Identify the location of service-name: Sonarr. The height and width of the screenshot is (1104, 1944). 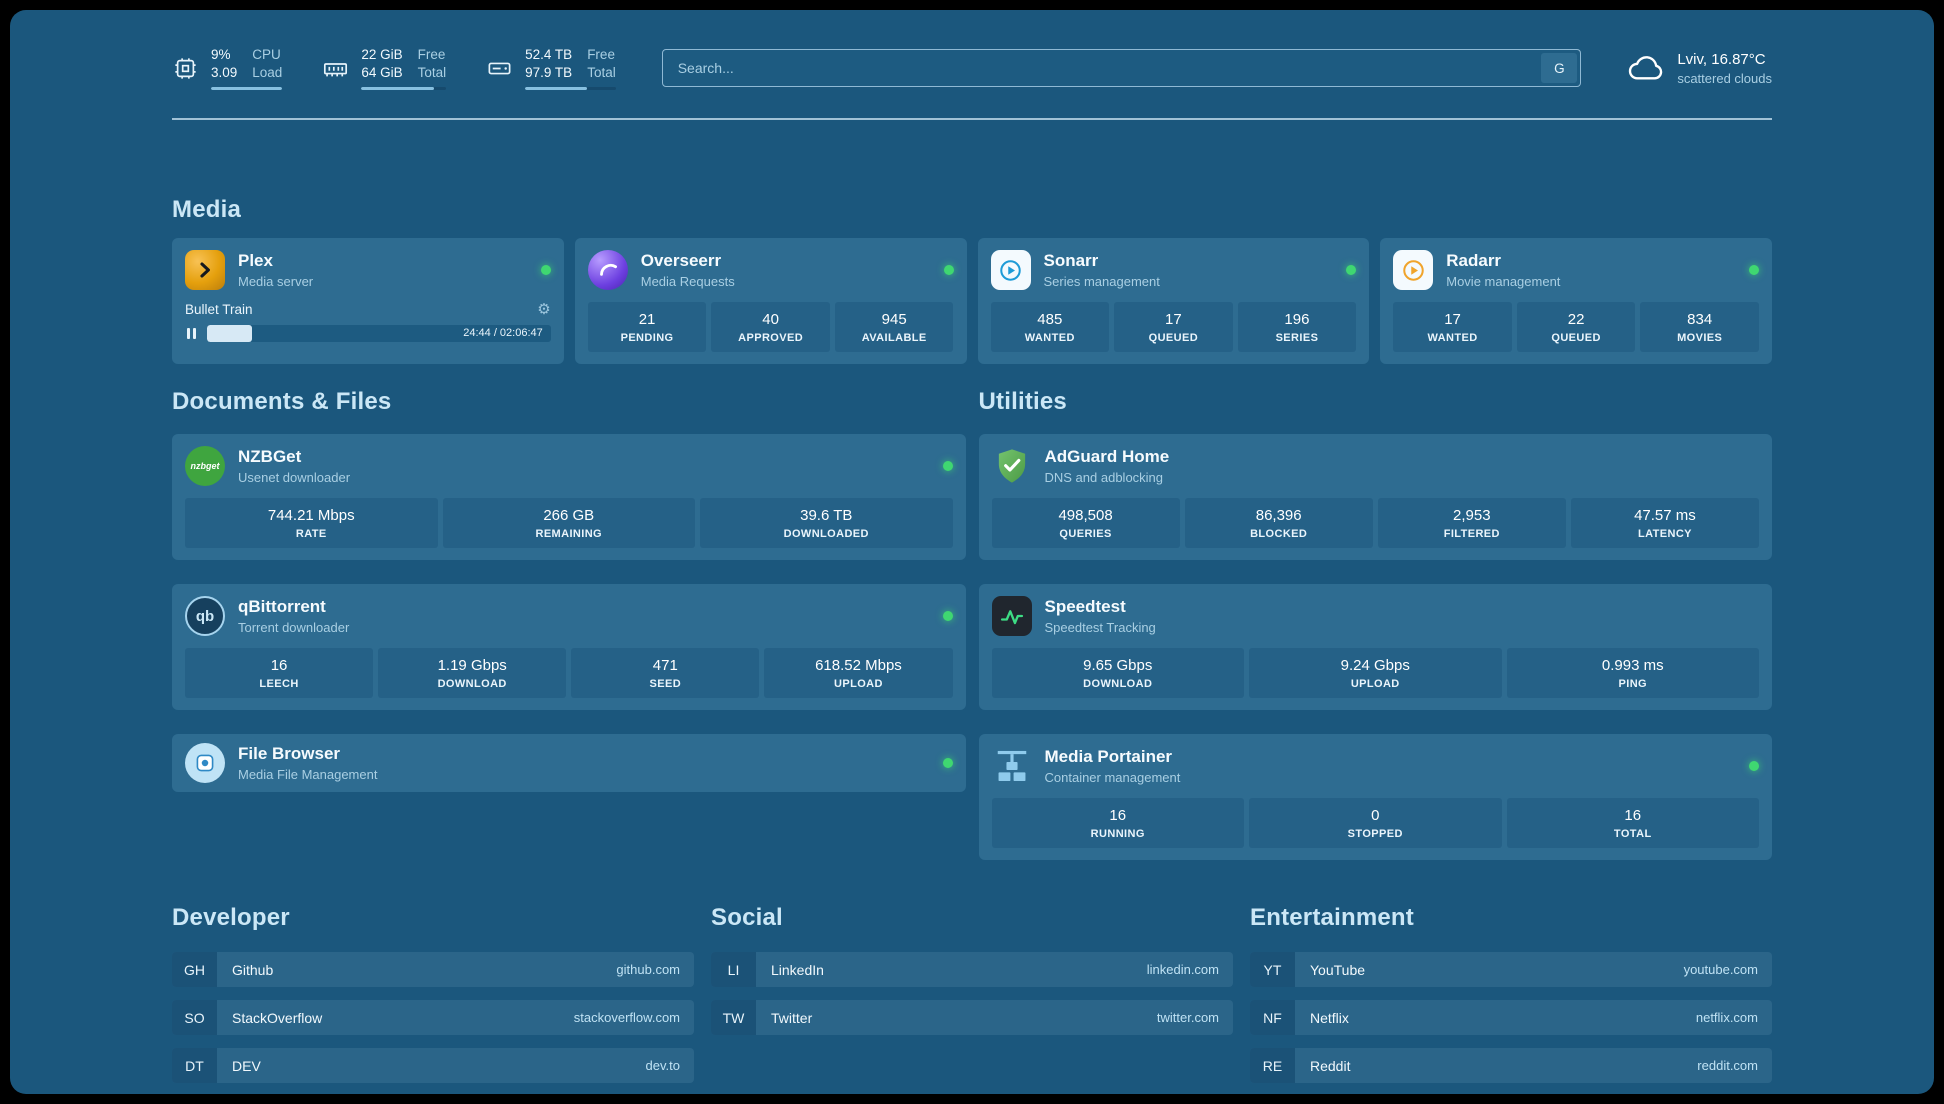
(1071, 260).